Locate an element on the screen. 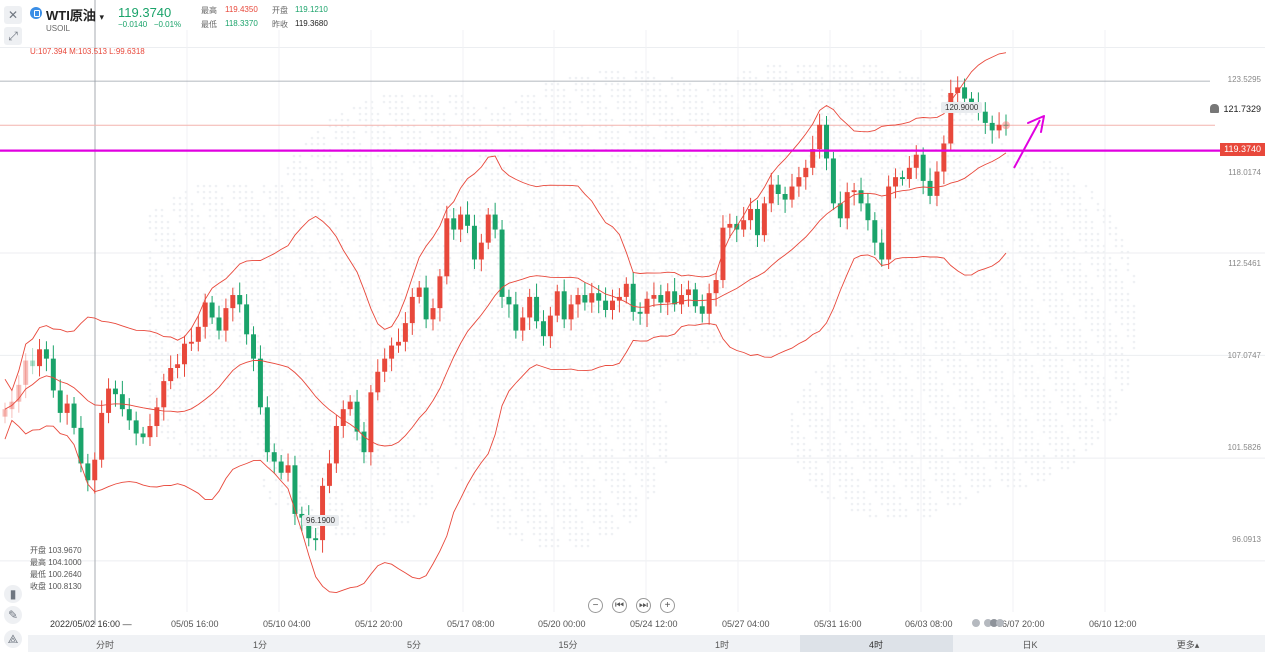 The width and height of the screenshot is (1265, 652). price-axis-label: 96.0913 is located at coordinates (1246, 539).